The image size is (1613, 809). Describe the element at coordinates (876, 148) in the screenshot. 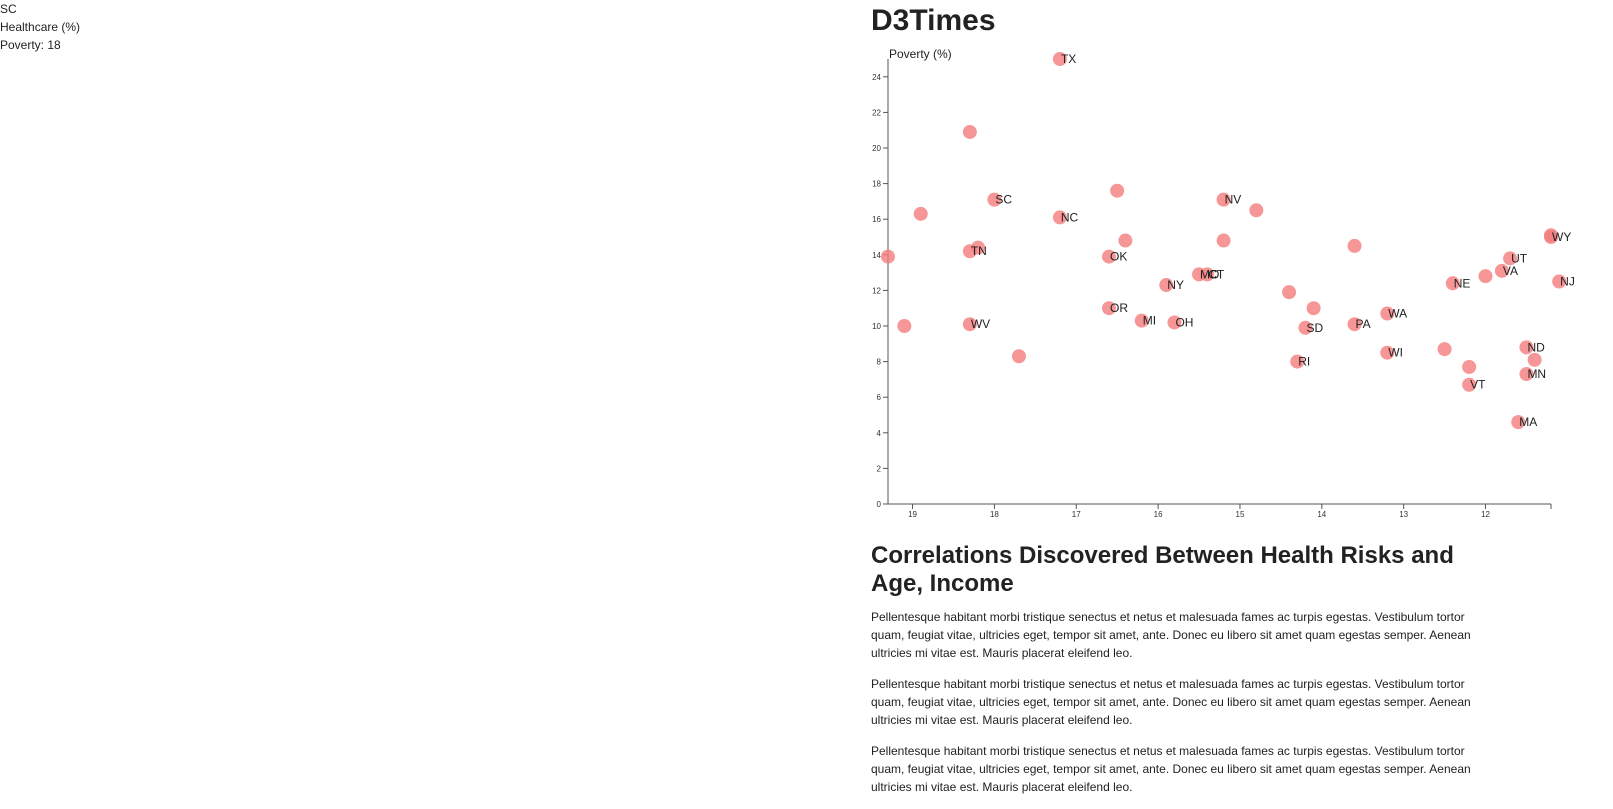

I see `y-tick-label: 20` at that location.